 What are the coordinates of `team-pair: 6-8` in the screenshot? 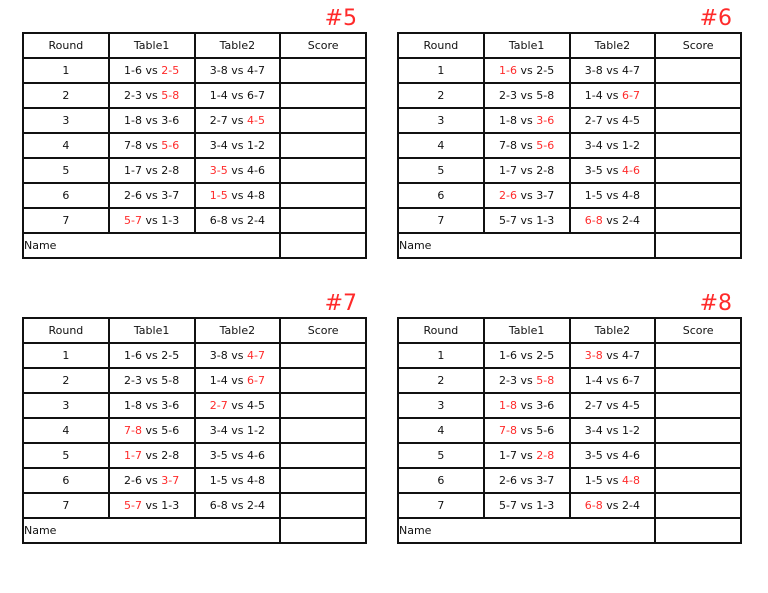 It's located at (593, 505).